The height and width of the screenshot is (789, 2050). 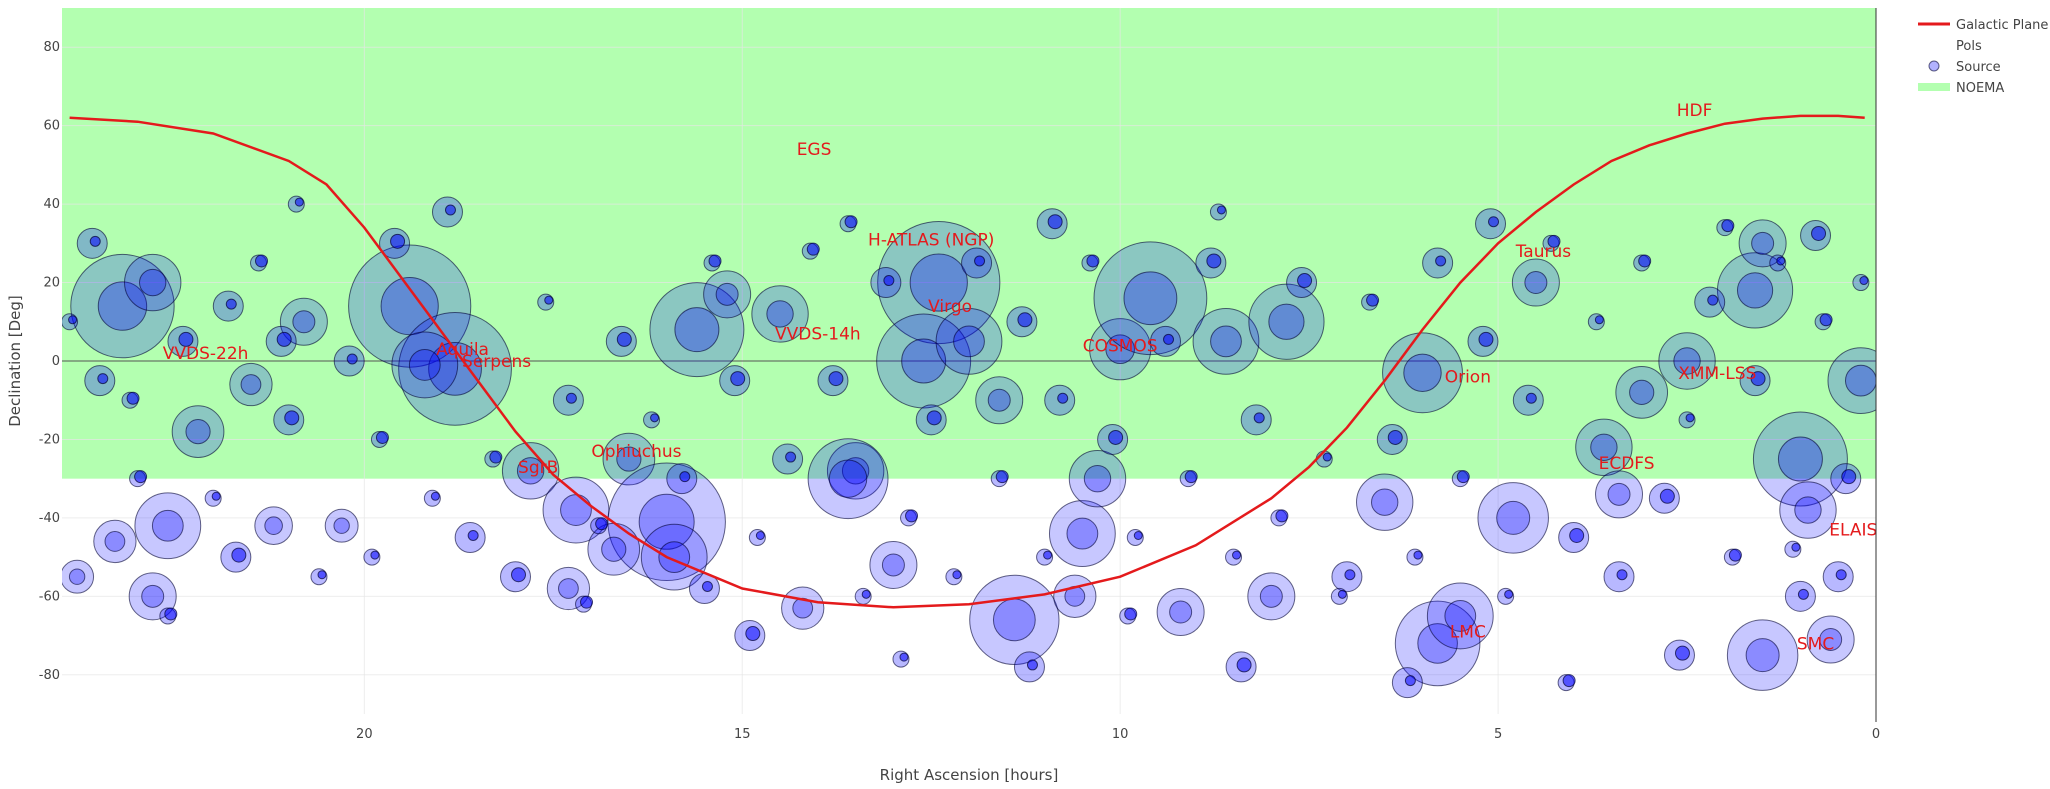 What do you see at coordinates (538, 468) in the screenshot?
I see `poi-label: SgrB` at bounding box center [538, 468].